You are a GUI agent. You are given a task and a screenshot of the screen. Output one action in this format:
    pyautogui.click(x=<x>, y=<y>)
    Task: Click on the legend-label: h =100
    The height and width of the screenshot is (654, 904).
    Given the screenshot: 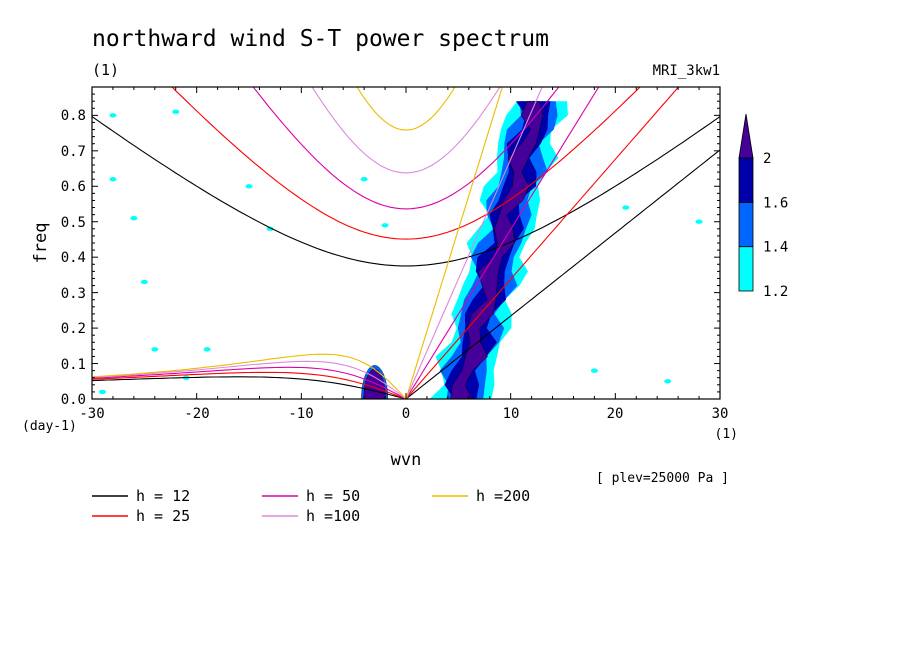 What is the action you would take?
    pyautogui.click(x=333, y=516)
    